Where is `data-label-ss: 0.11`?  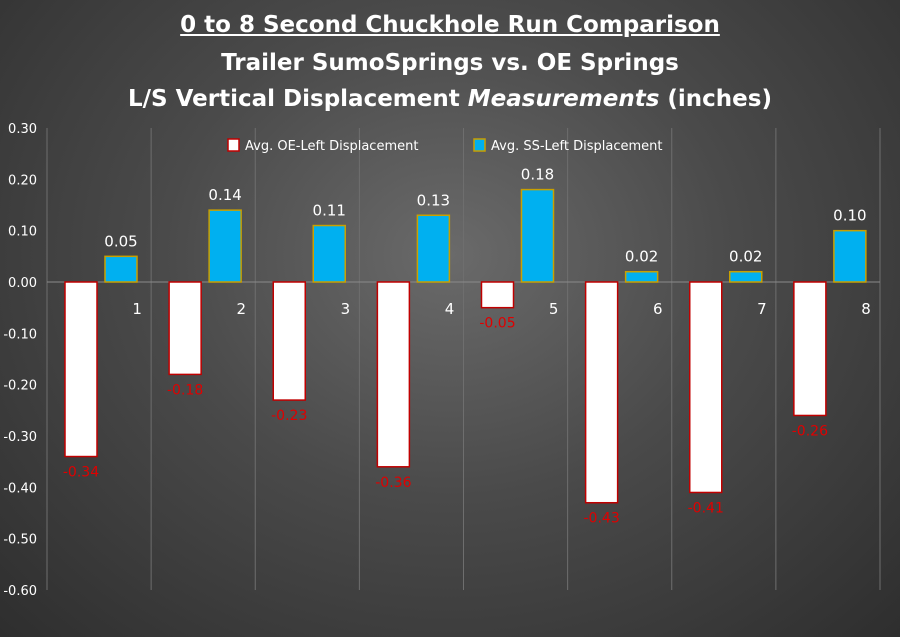 data-label-ss: 0.11 is located at coordinates (329, 211).